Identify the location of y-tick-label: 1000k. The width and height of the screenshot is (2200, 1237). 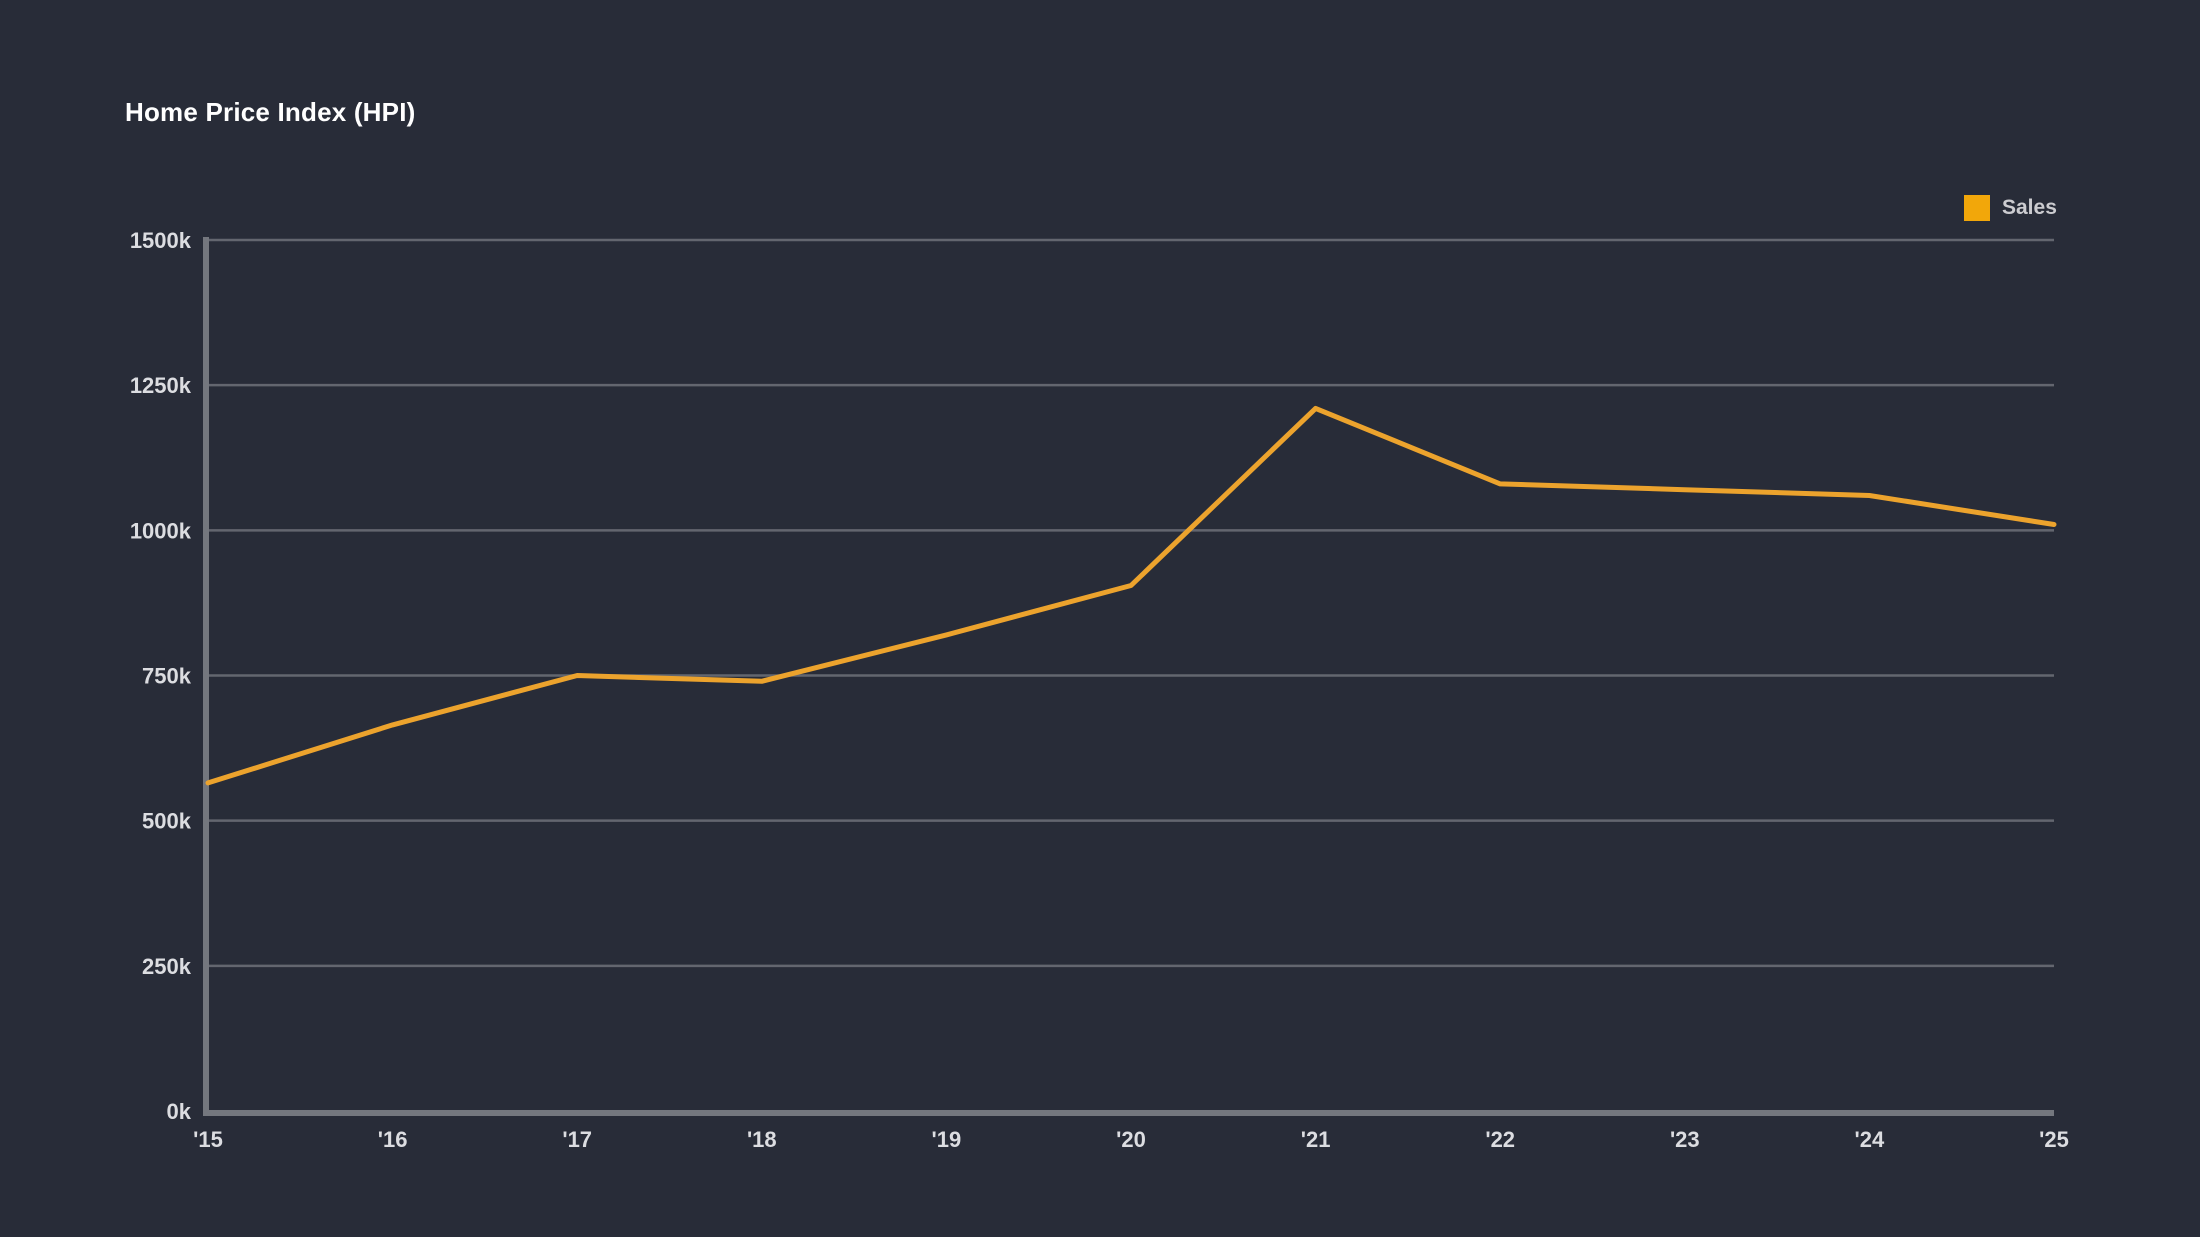
(161, 530).